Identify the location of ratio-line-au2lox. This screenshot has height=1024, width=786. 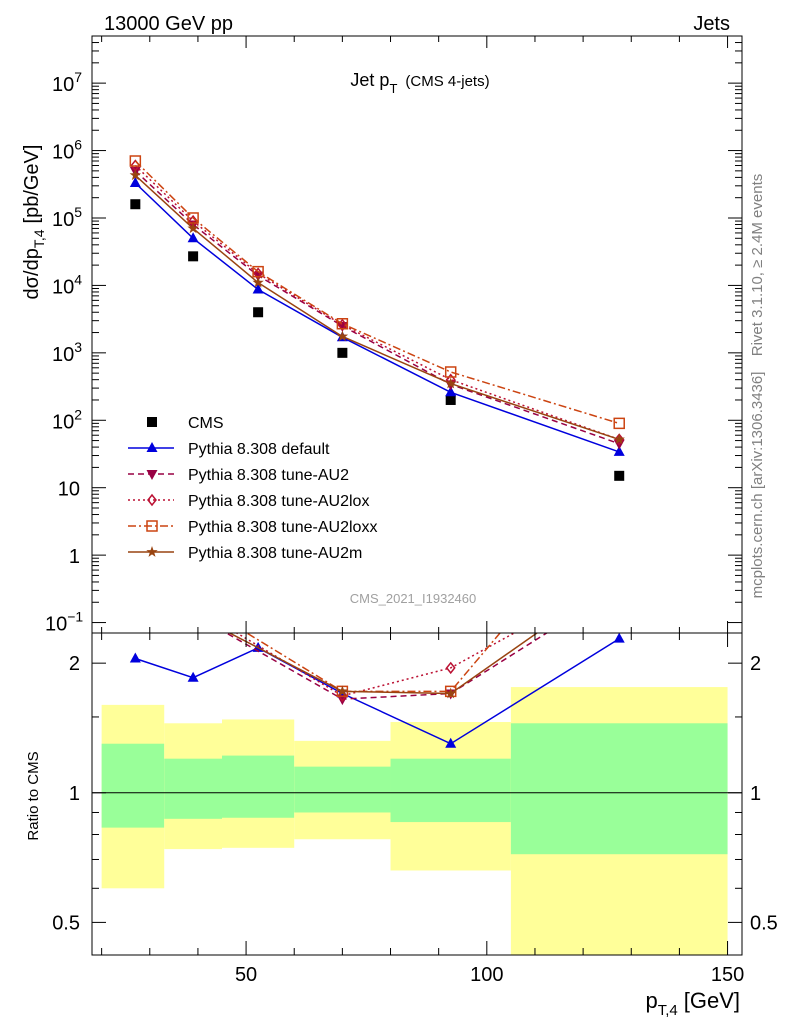
(375, 665).